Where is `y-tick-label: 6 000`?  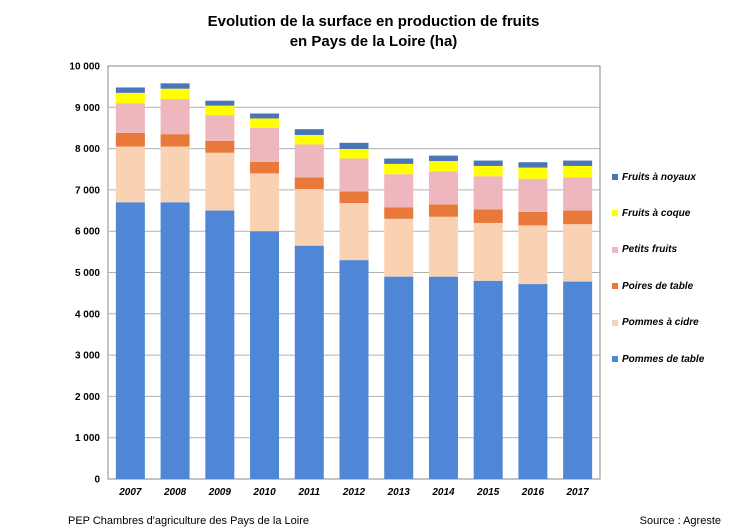
y-tick-label: 6 000 is located at coordinates (87, 232).